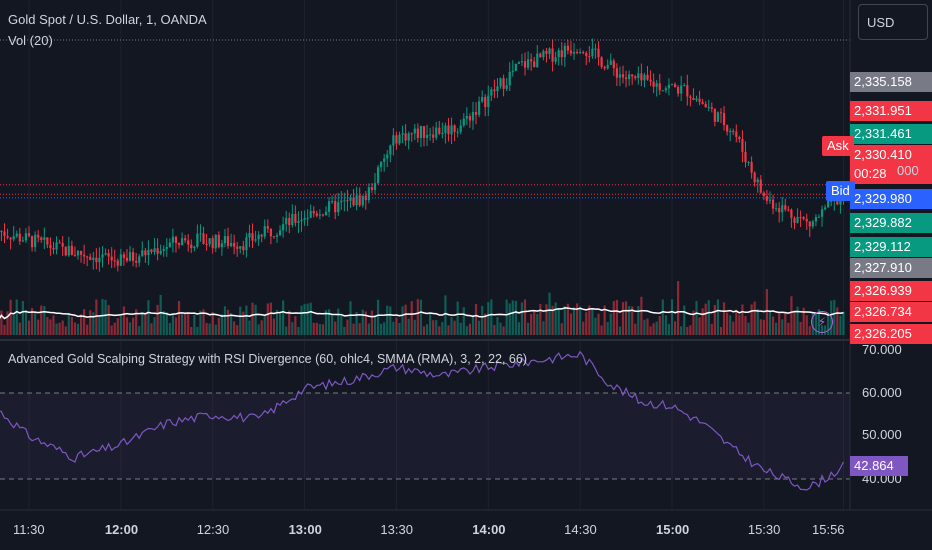 The width and height of the screenshot is (932, 550). I want to click on volume-moving-average-line, so click(422, 313).